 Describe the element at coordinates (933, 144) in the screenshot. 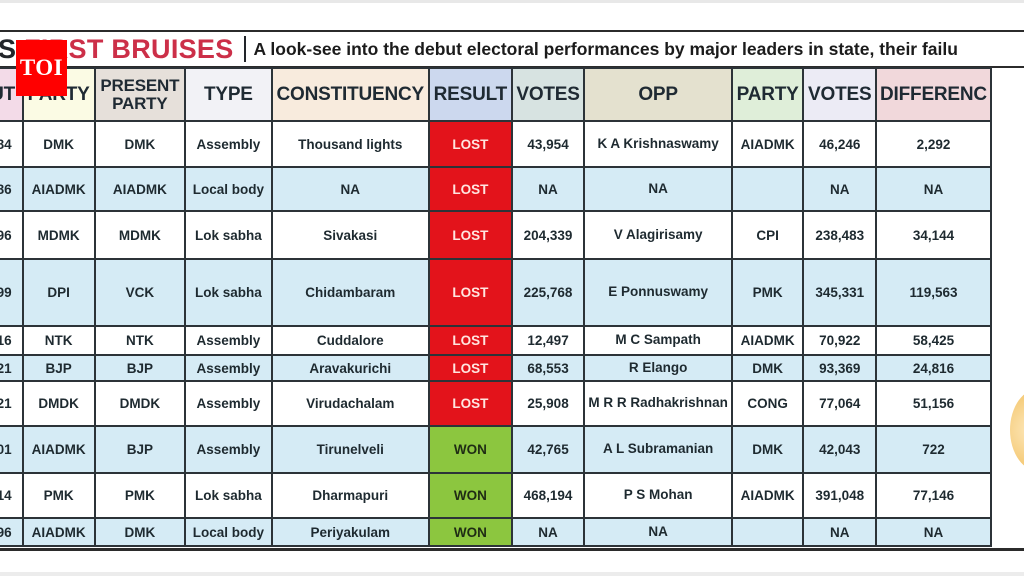

I see `cell-difference: 2,292` at that location.